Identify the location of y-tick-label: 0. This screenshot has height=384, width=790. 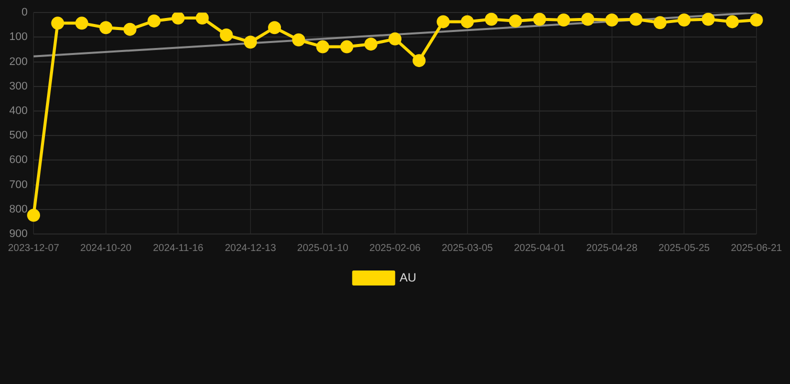
(24, 12).